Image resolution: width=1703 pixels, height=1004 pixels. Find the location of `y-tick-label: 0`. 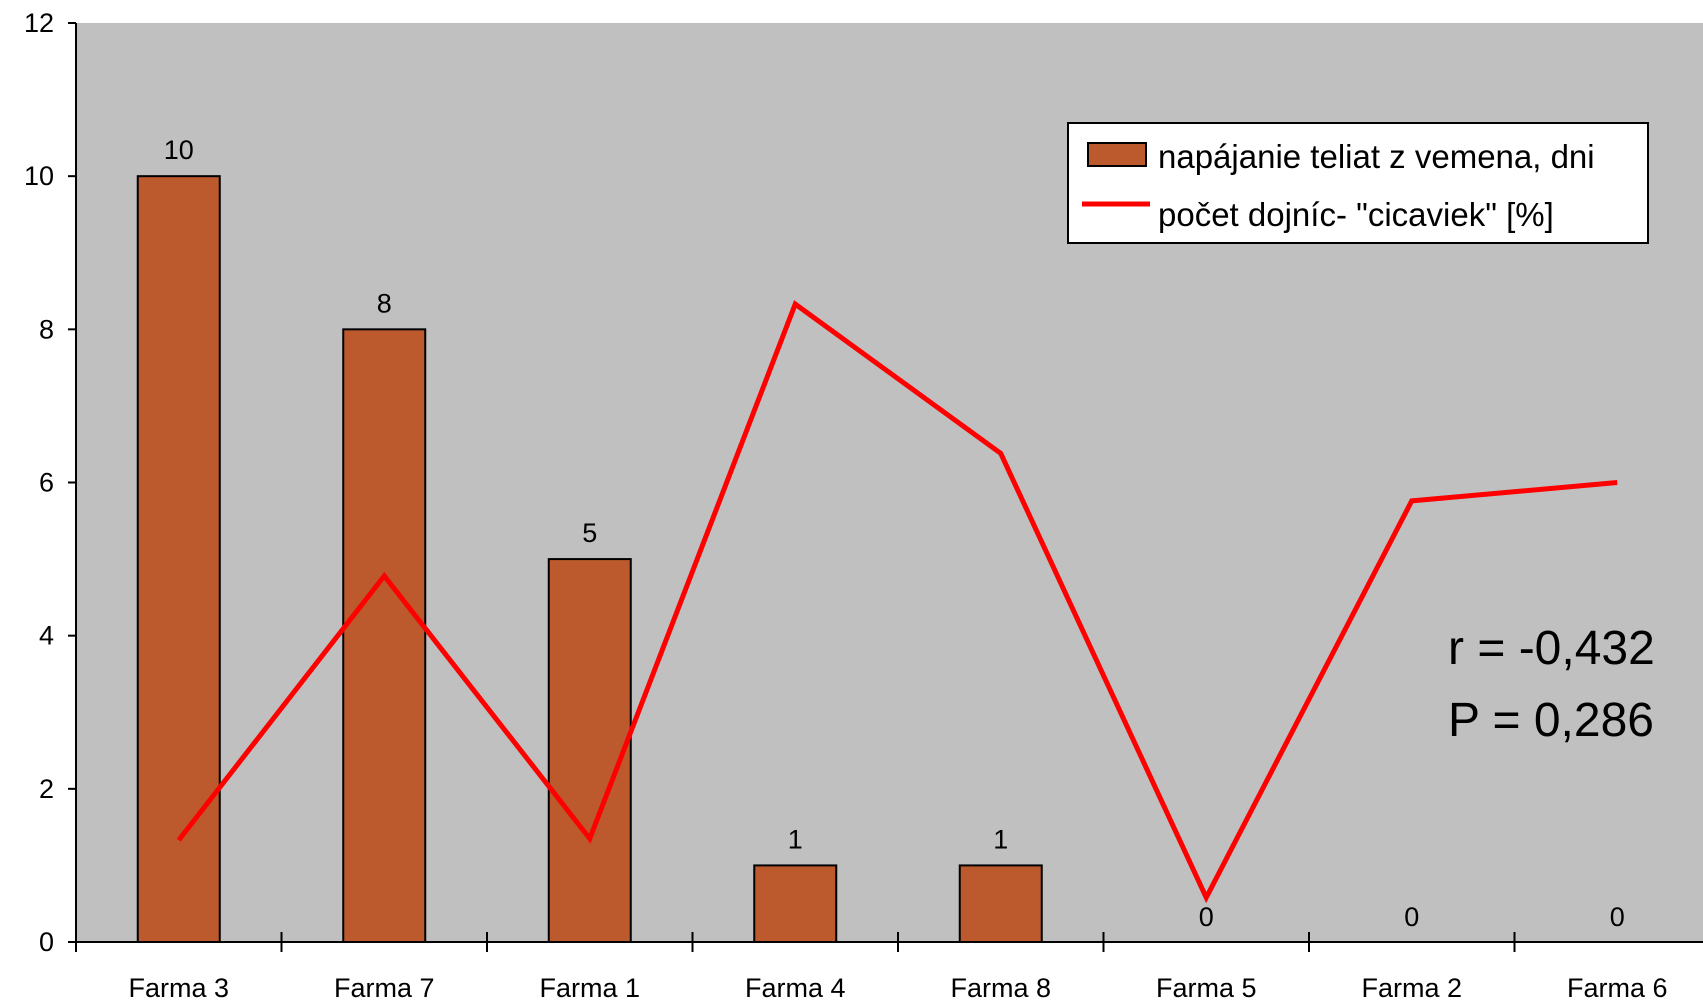

y-tick-label: 0 is located at coordinates (46, 942).